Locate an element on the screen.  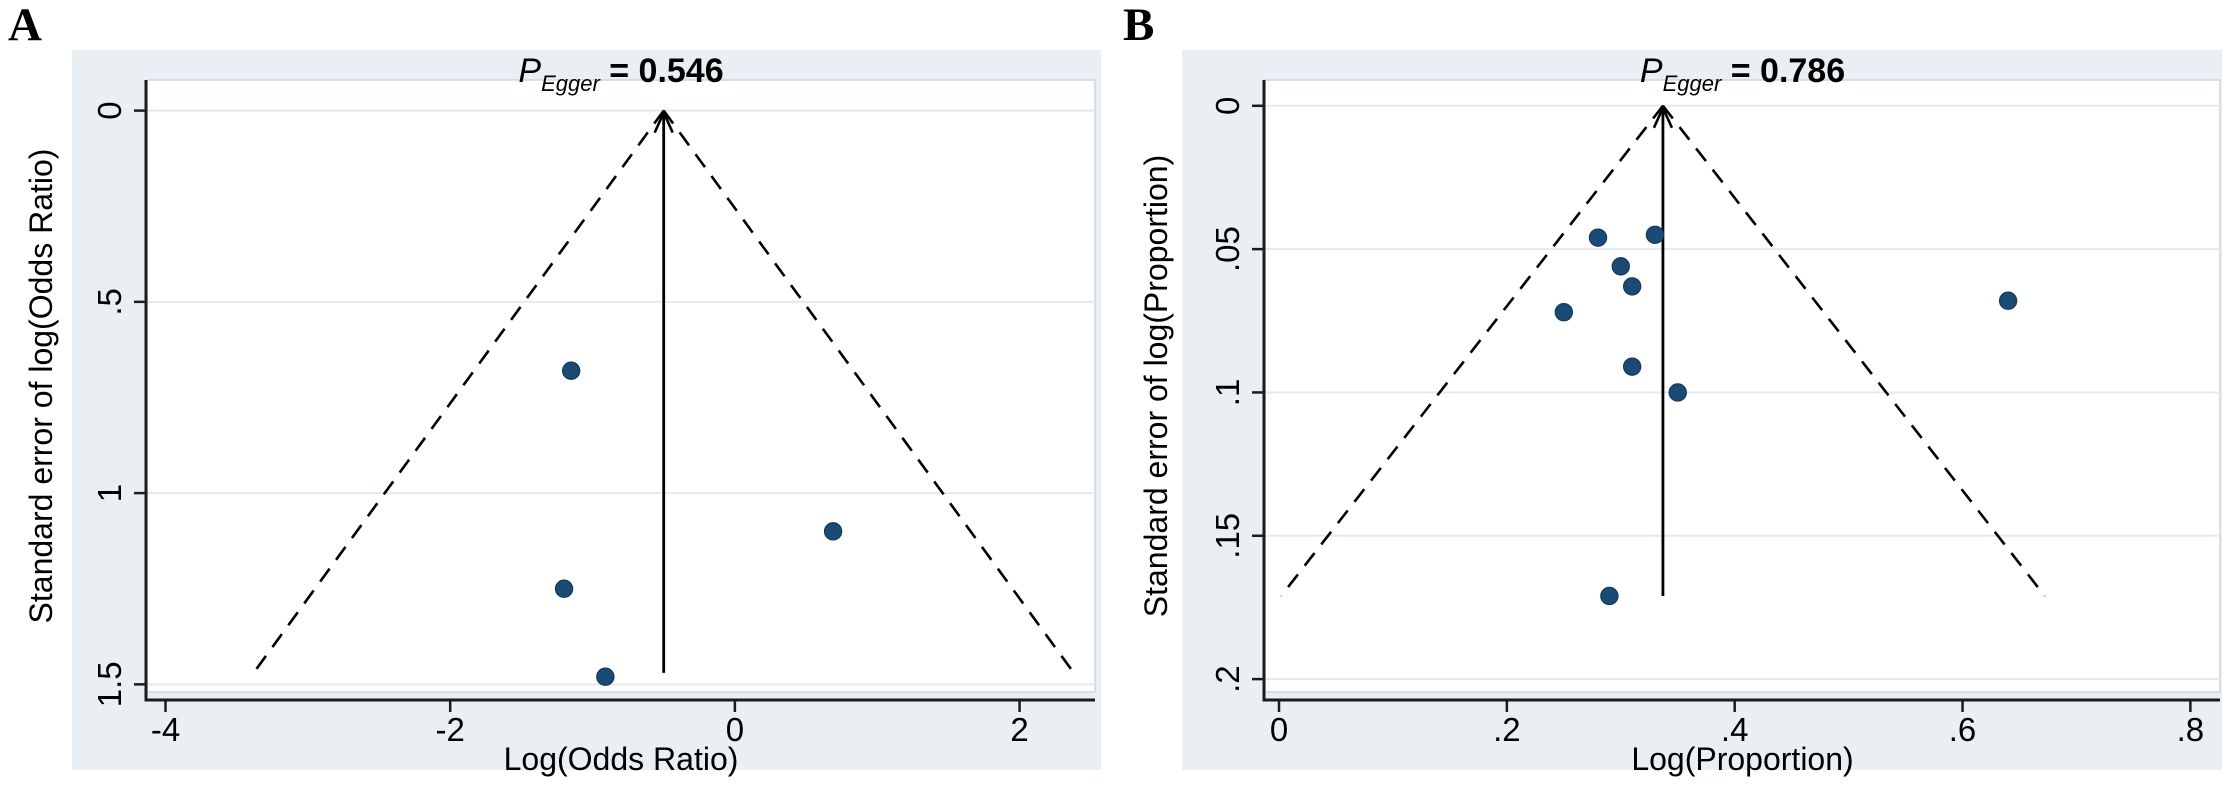
y-tick-label: 1.5 is located at coordinates (109, 684).